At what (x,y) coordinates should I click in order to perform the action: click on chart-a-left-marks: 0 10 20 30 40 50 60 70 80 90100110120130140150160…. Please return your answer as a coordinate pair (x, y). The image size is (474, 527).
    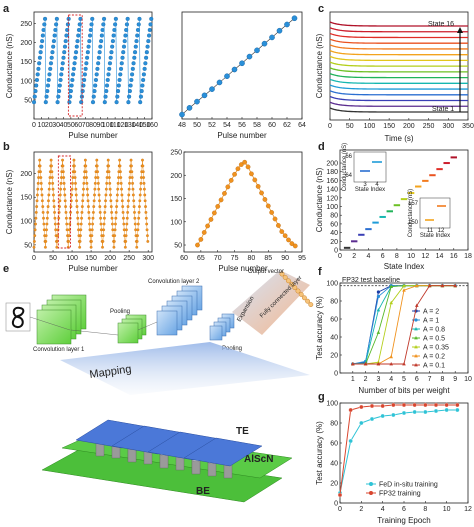
    Looking at the image, I should click on (89, 71).